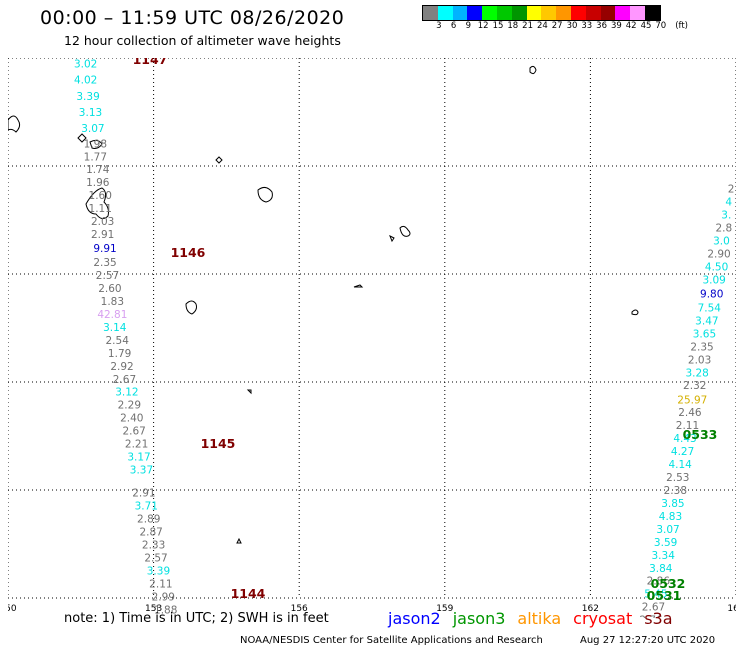  What do you see at coordinates (118, 341) in the screenshot?
I see `wave-height-label: 2.54` at bounding box center [118, 341].